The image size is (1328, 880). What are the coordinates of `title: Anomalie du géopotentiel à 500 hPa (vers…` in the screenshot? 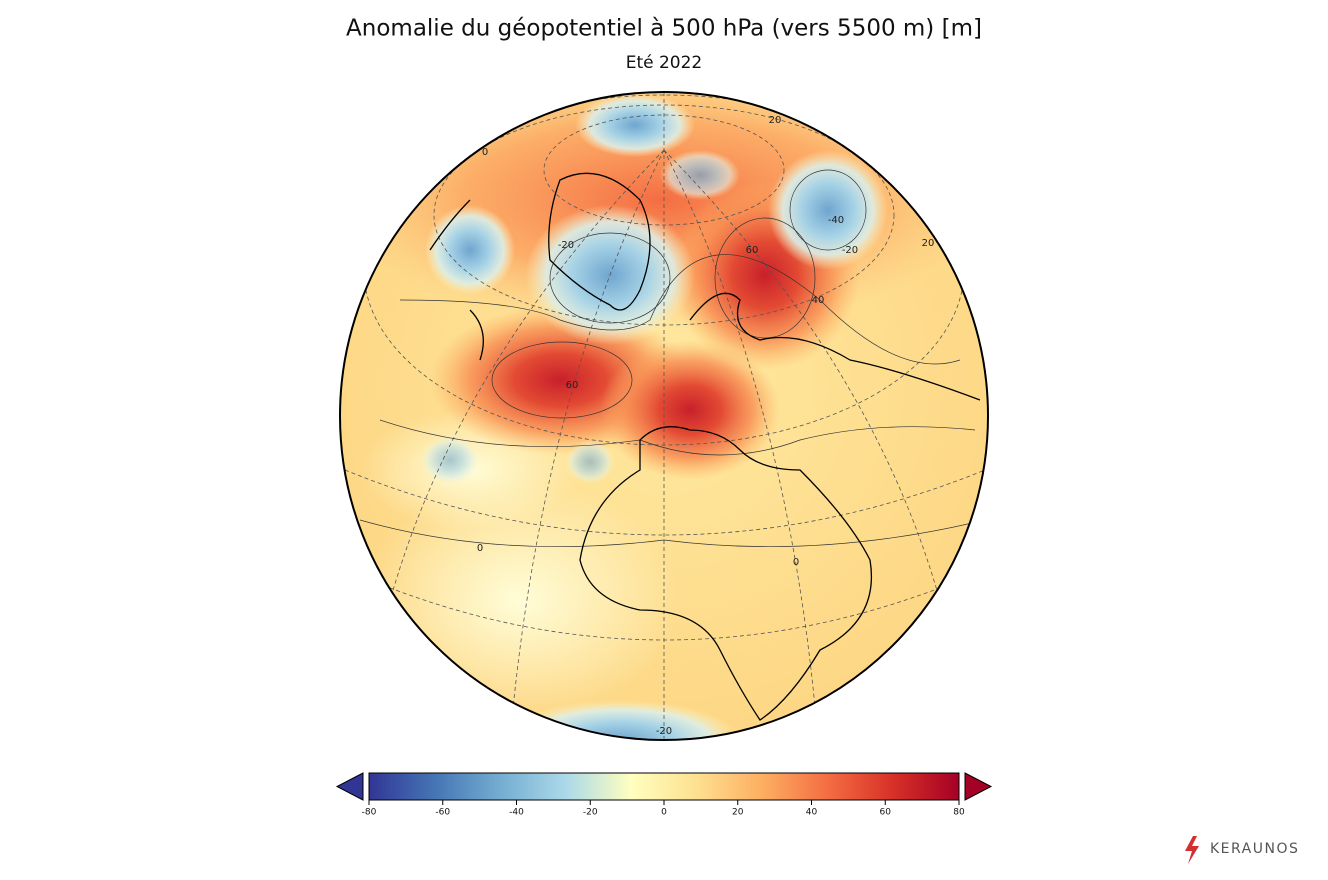 It's located at (664, 29).